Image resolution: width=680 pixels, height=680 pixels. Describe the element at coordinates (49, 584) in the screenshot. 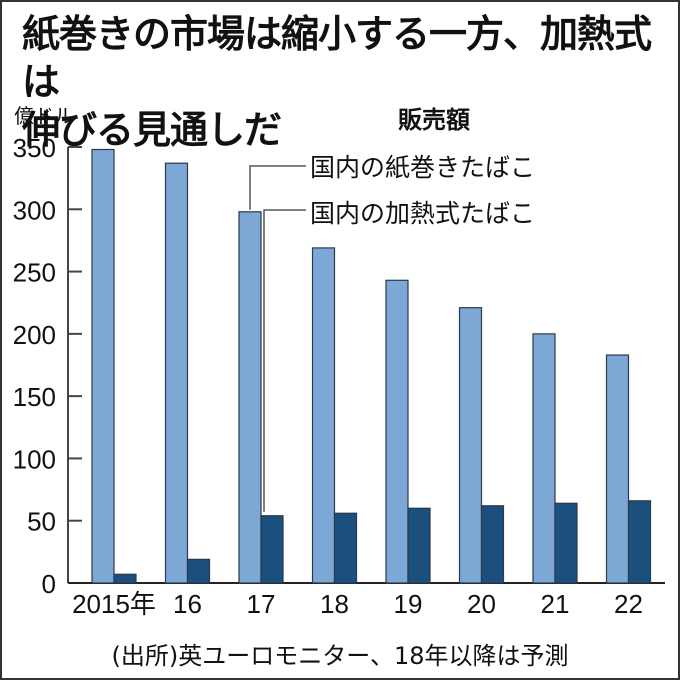

I see `y-tick-label: 0` at that location.